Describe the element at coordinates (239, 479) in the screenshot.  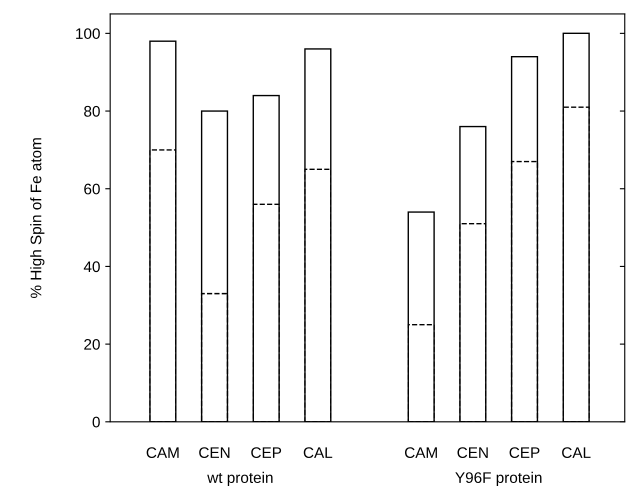
I see `text: wt protein` at that location.